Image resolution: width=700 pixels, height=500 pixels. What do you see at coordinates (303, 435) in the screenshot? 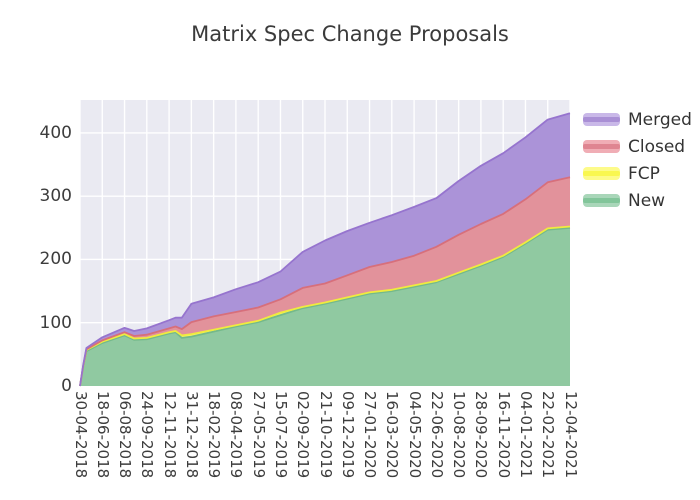
I see `x-tick-label: 02-09-2019` at bounding box center [303, 435].